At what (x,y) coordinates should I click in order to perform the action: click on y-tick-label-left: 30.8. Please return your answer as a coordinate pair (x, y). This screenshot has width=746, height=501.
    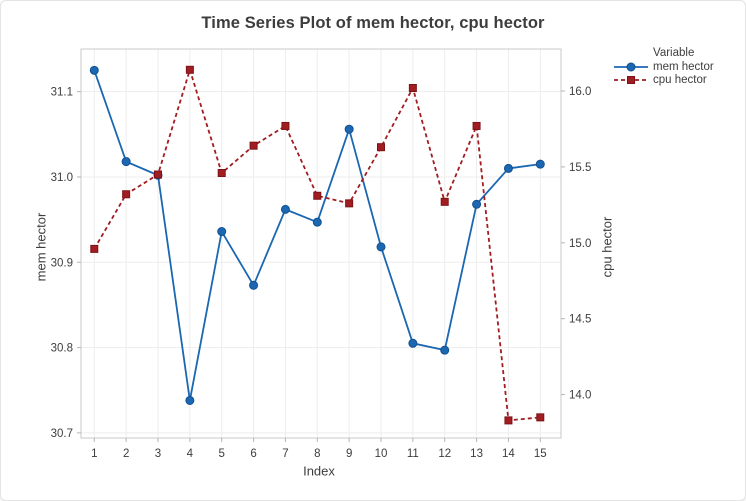
    Looking at the image, I should click on (62, 349).